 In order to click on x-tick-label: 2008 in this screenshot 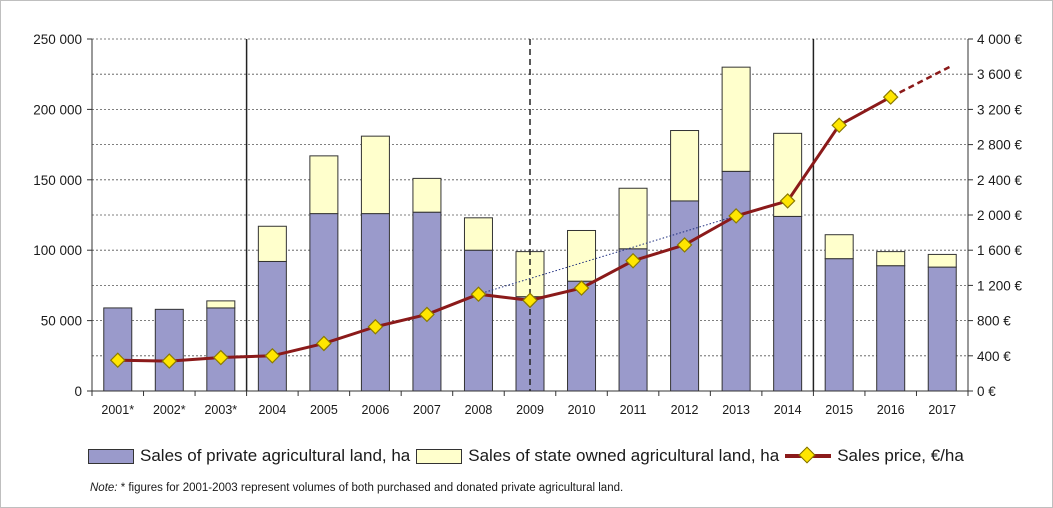, I will do `click(479, 410)`.